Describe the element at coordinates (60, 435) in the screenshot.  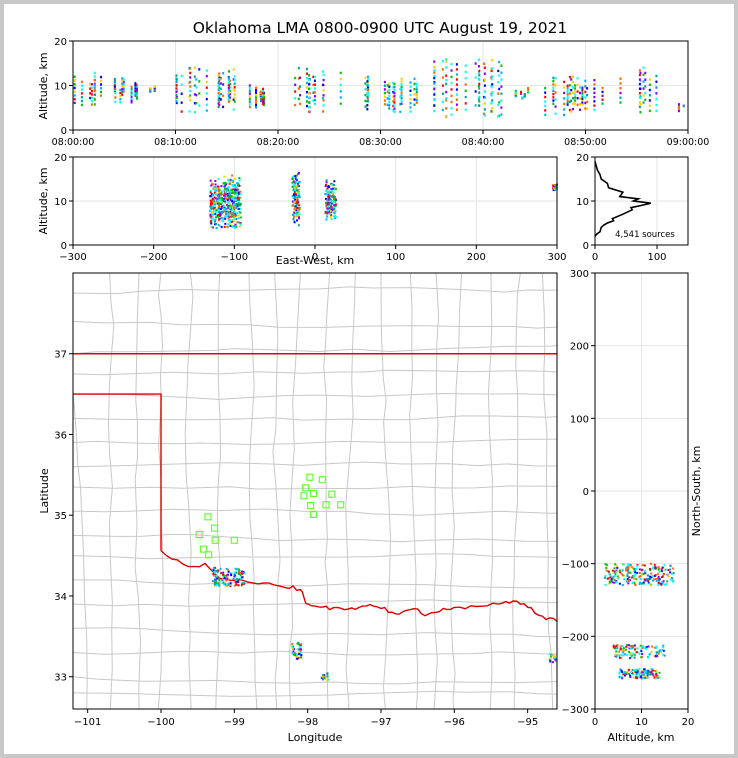
I see `lat-tick-label: 36` at that location.